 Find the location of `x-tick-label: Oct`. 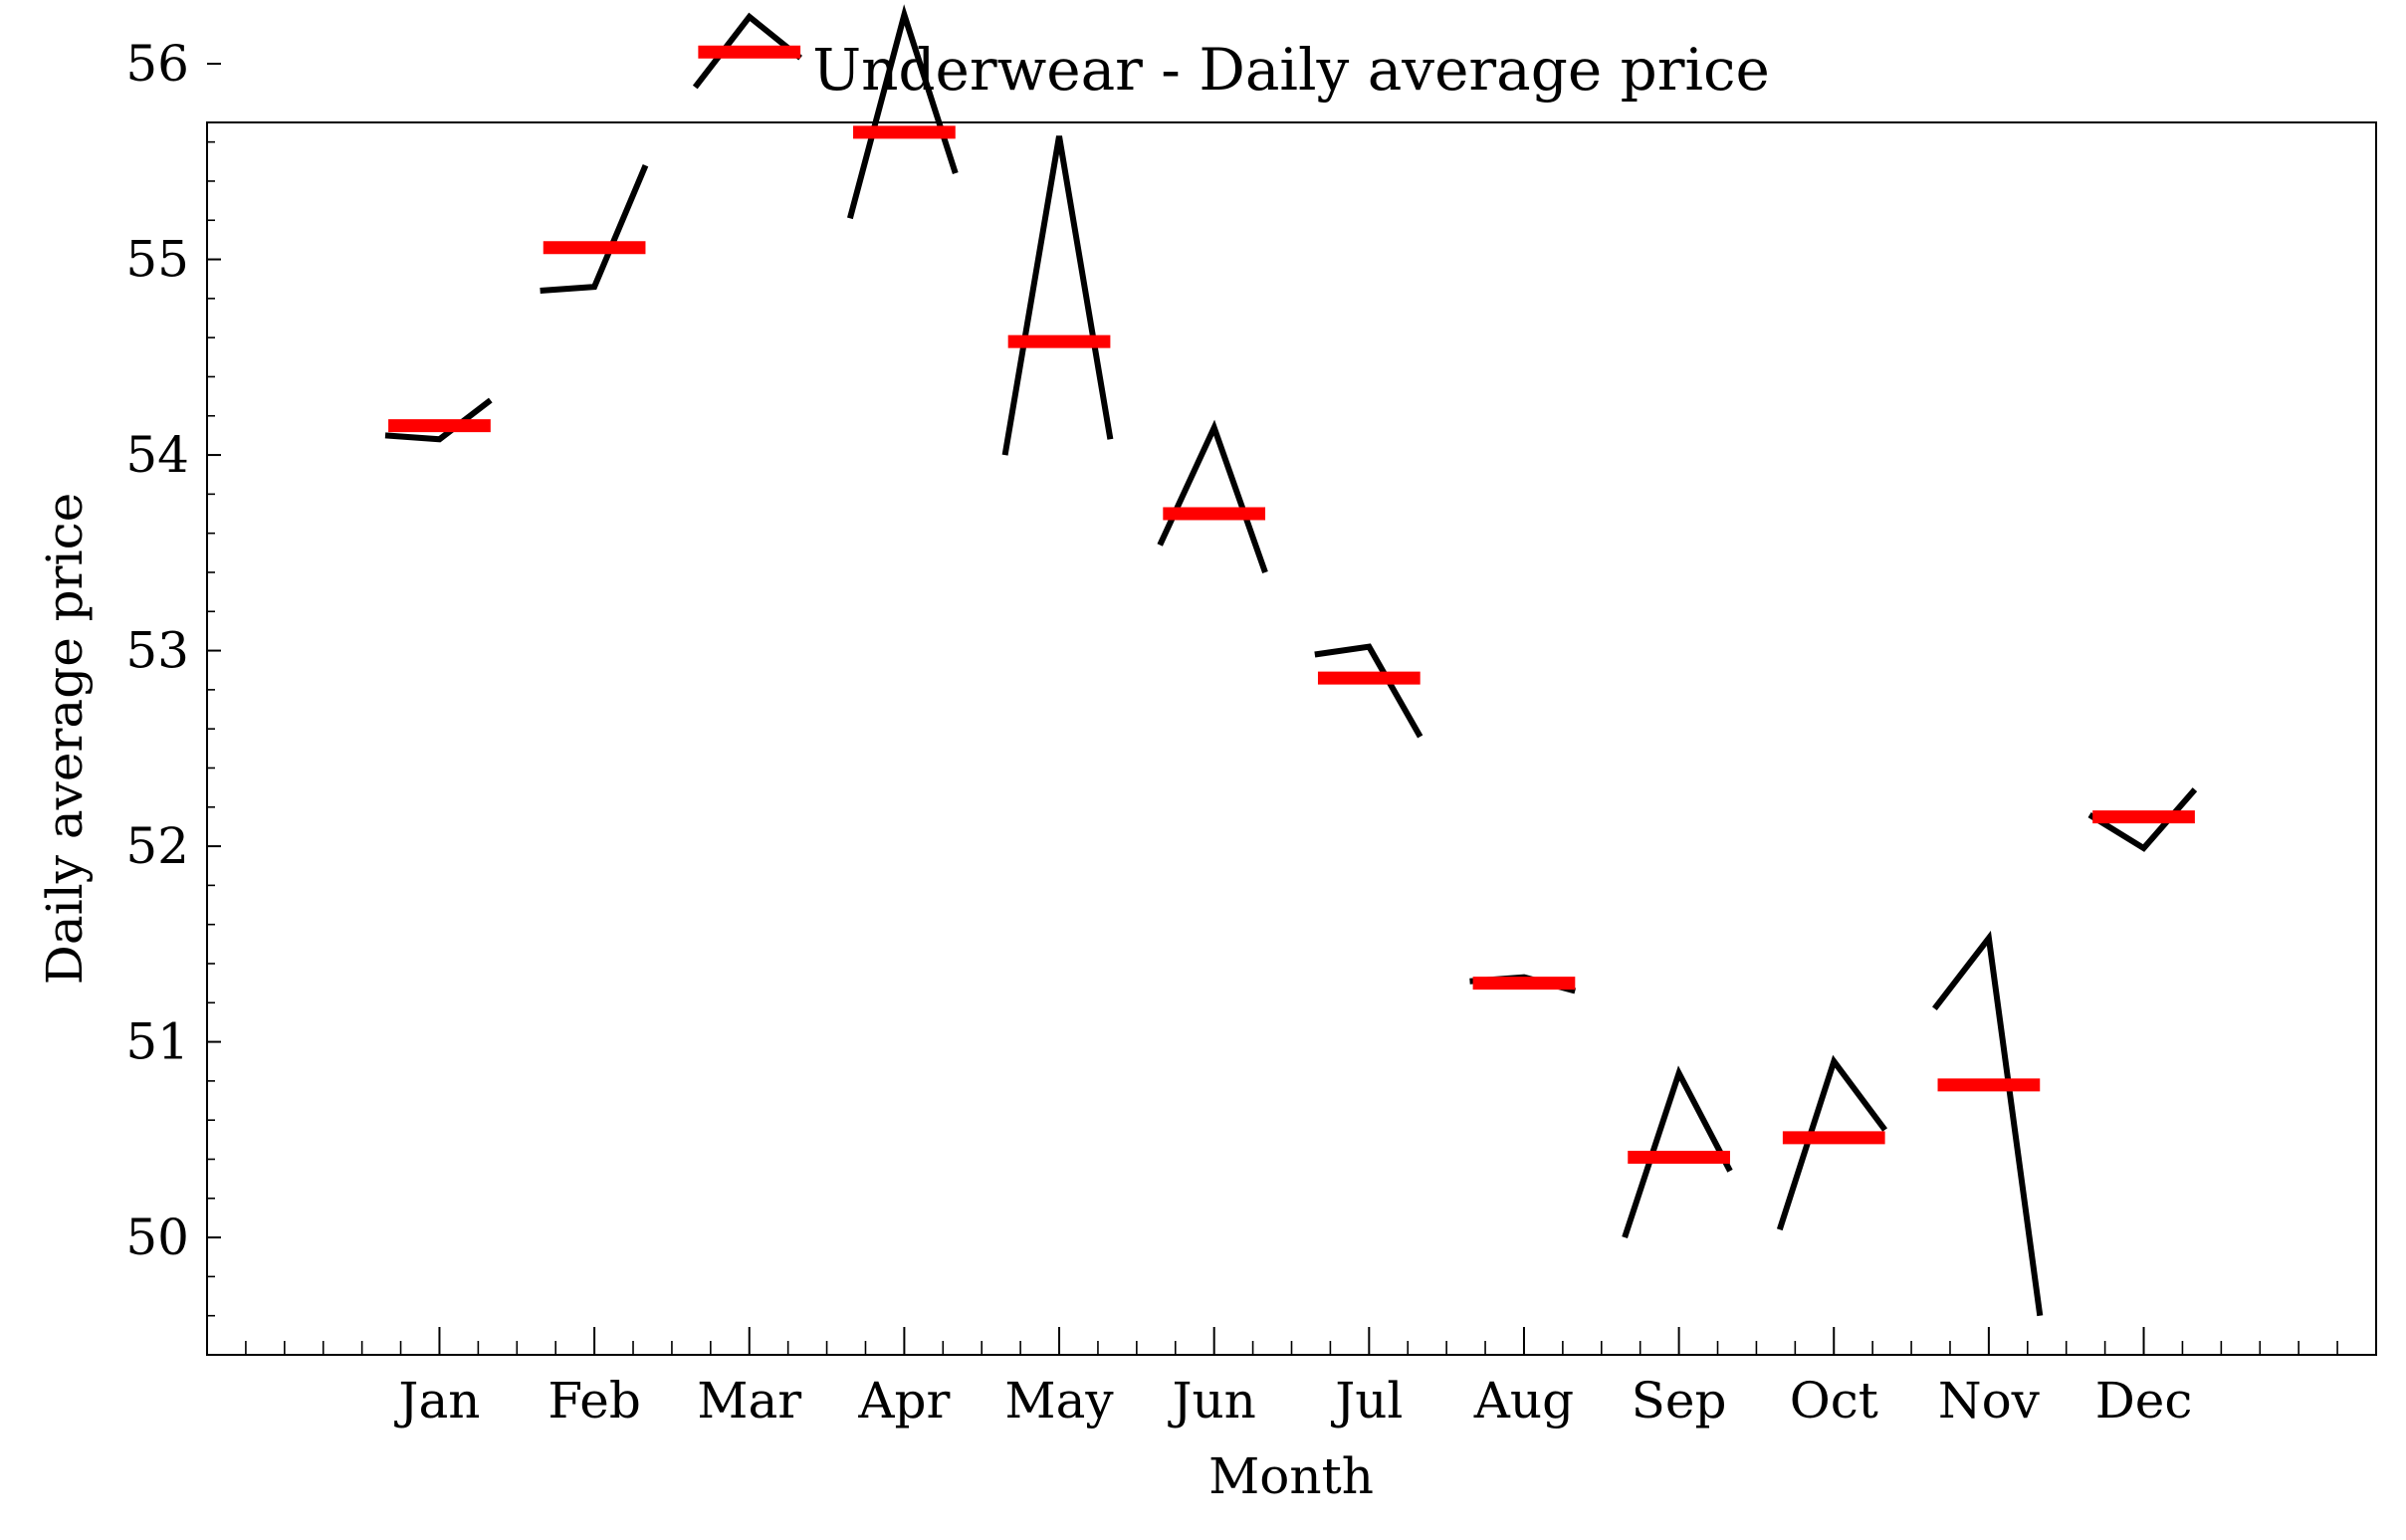

x-tick-label: Oct is located at coordinates (1834, 1401).